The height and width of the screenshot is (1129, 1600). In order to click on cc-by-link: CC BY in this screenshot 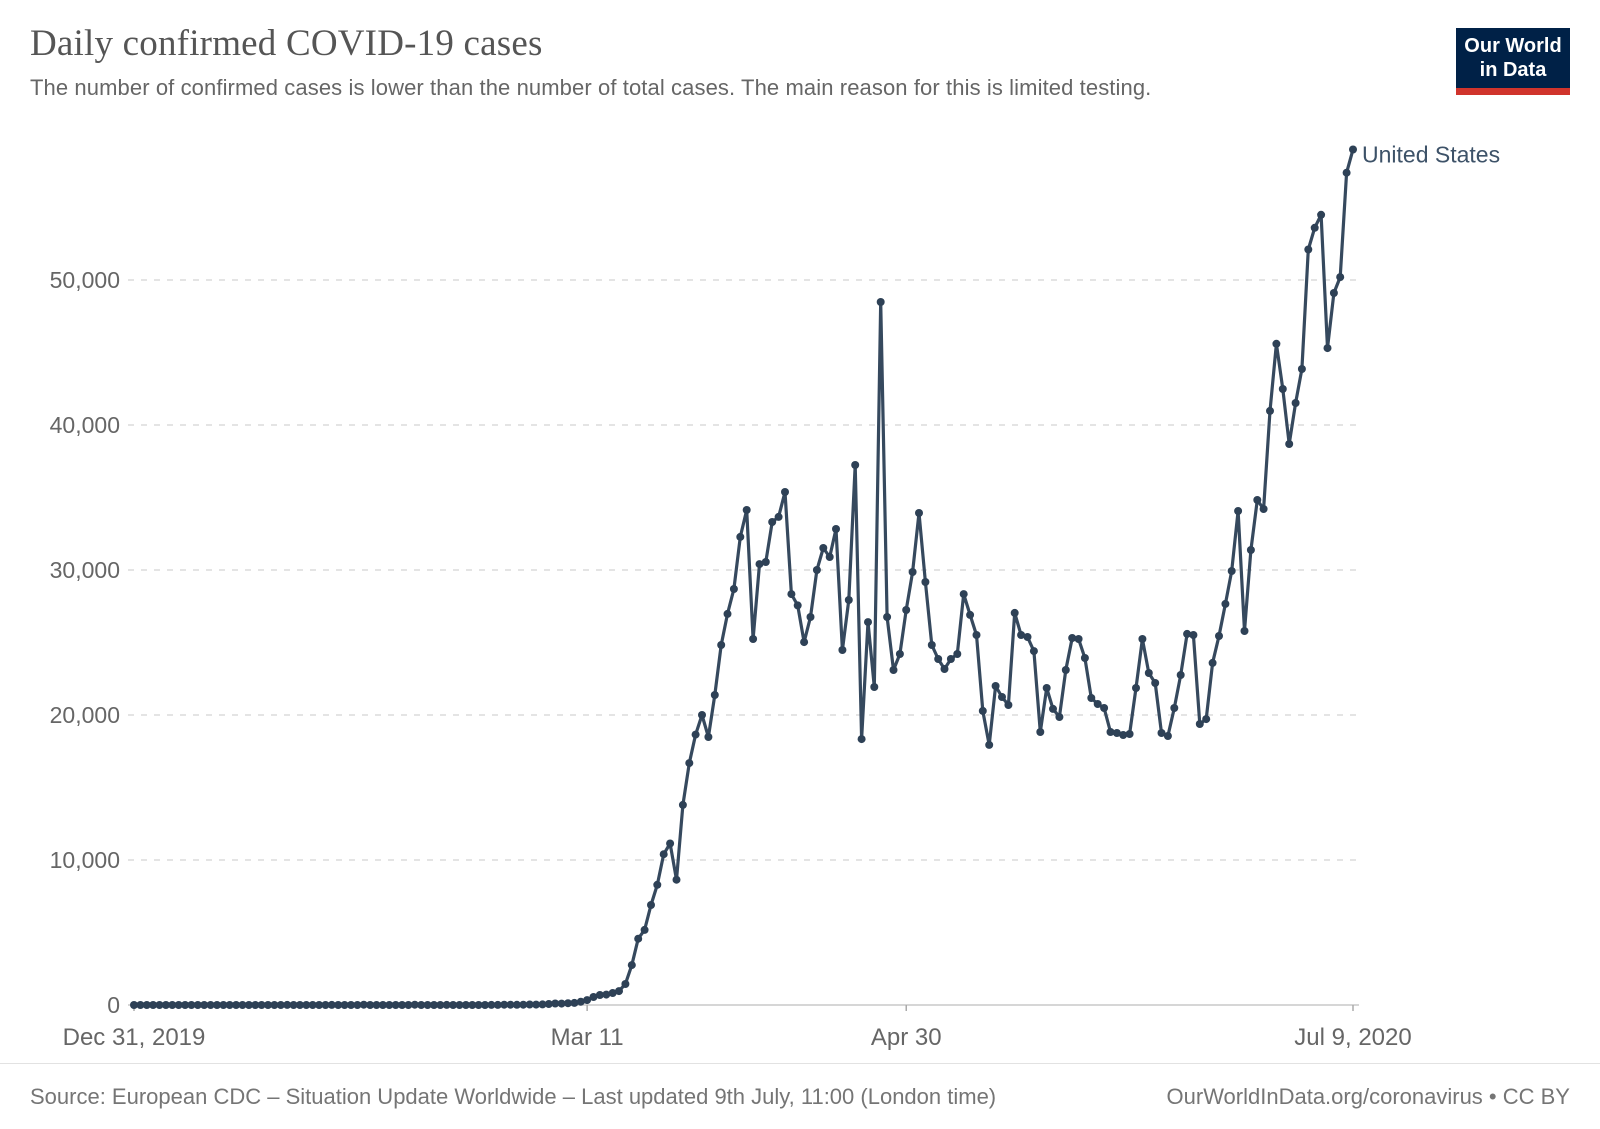, I will do `click(1536, 1096)`.